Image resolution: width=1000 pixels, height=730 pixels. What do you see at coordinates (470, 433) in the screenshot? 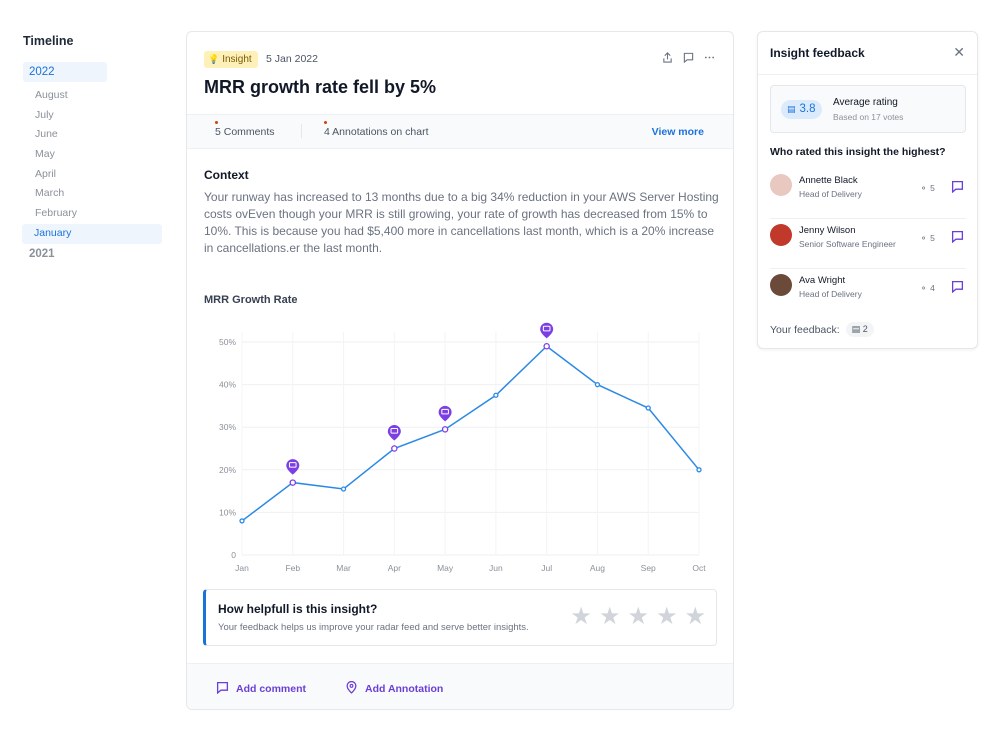
I see `series-line` at bounding box center [470, 433].